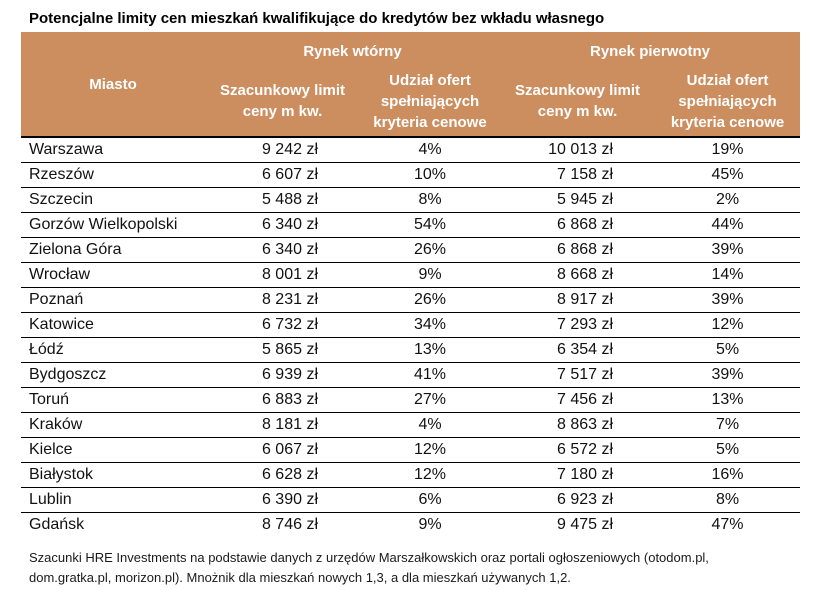 This screenshot has width=820, height=590. What do you see at coordinates (578, 150) in the screenshot?
I see `primary-limit-cell: 10 013 zł` at bounding box center [578, 150].